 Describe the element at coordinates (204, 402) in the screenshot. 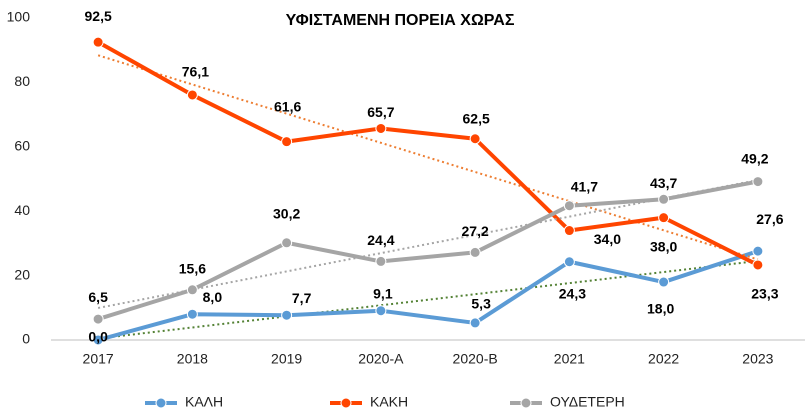

I see `legend-label: ΚΑΛΗ` at that location.